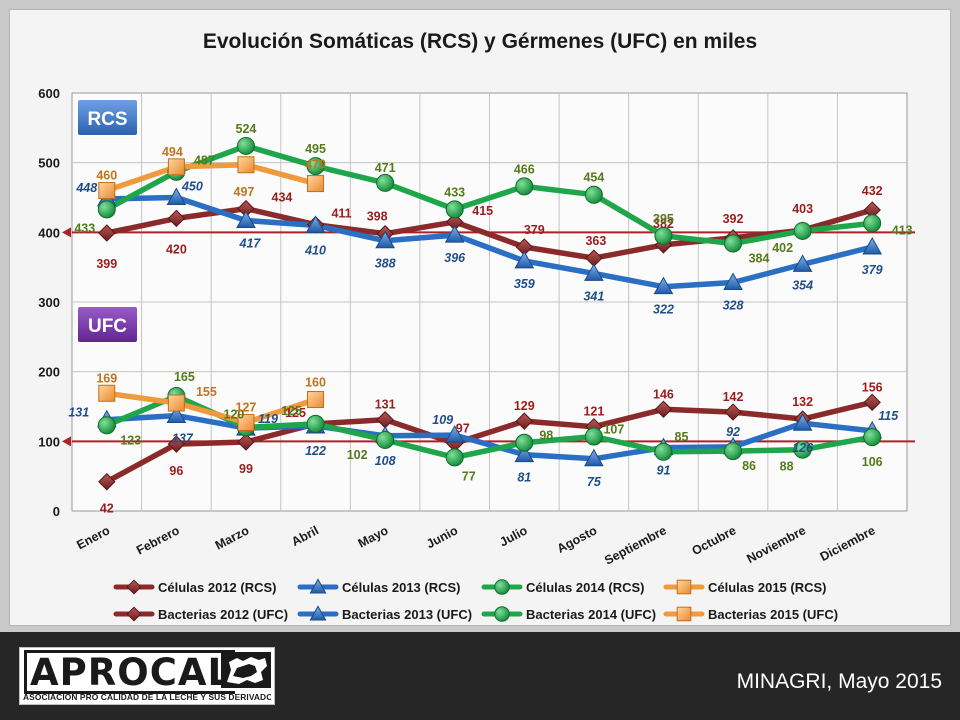  I want to click on data-label: 155, so click(206, 392).